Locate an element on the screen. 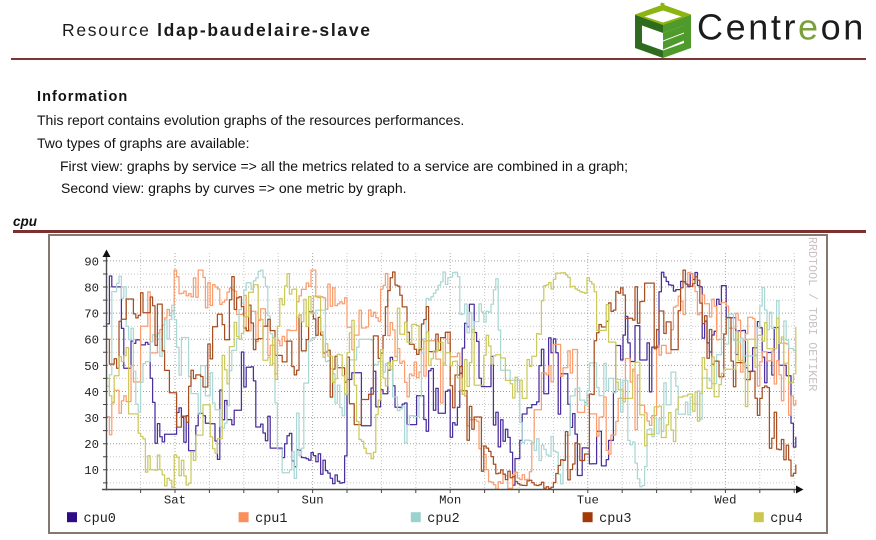 Image resolution: width=876 pixels, height=540 pixels. svg-text: 10 is located at coordinates (91, 471).